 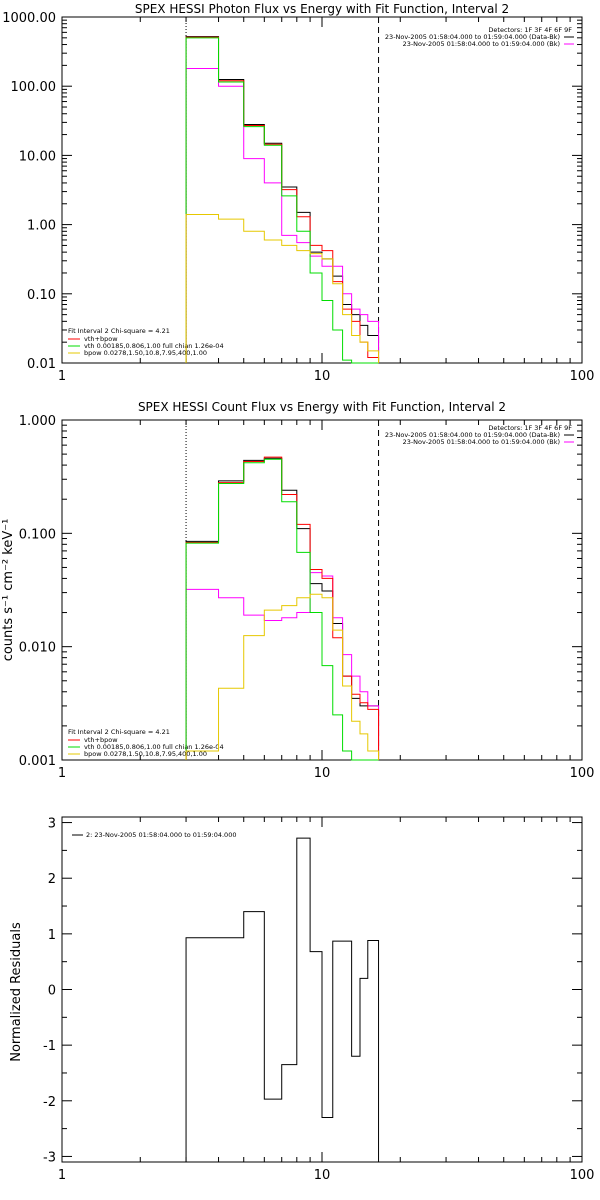 What do you see at coordinates (282, 288) in the screenshot?
I see `photon-series-bpow` at bounding box center [282, 288].